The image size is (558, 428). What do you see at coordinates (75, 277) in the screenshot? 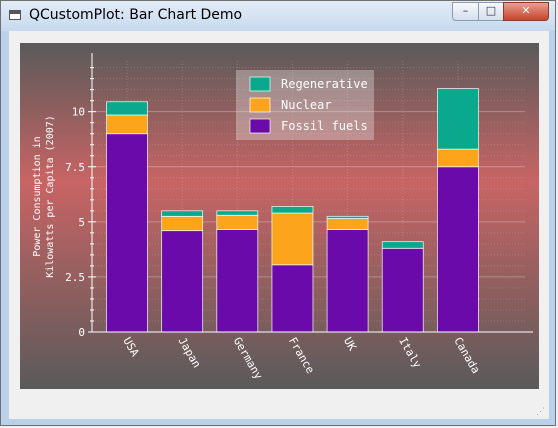
I see `y-tick-label: 2.5` at bounding box center [75, 277].